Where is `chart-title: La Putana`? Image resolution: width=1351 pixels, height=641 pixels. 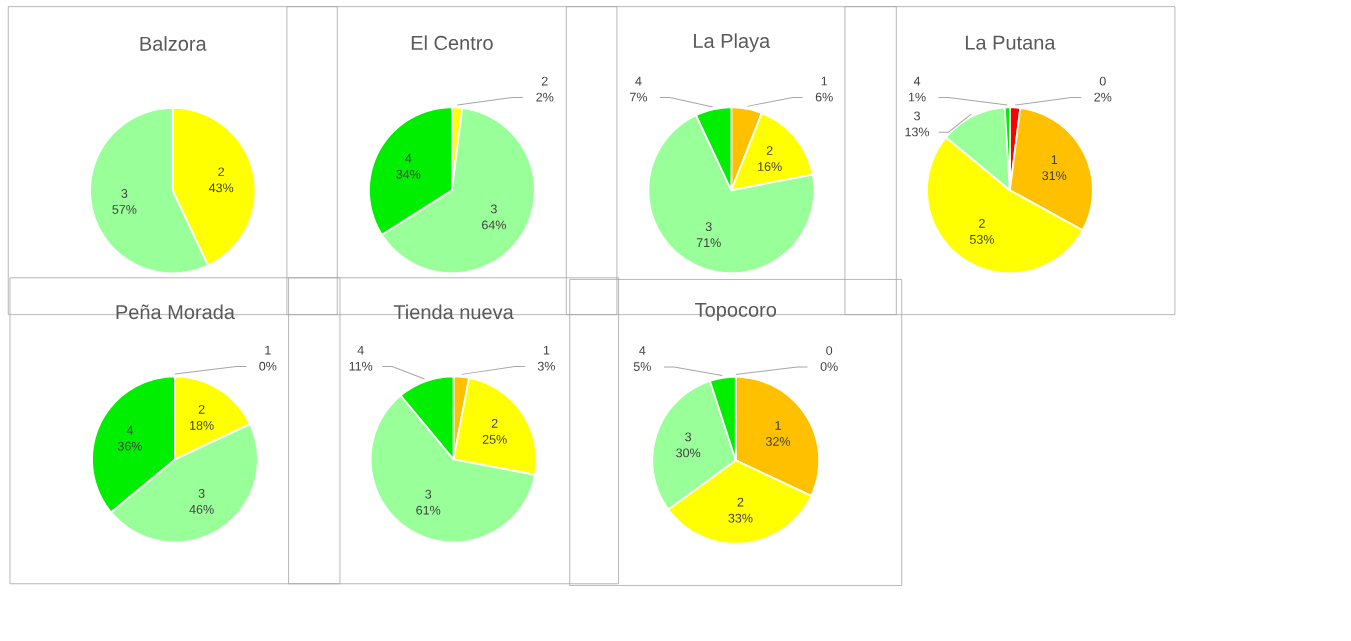
chart-title: La Putana is located at coordinates (1010, 42).